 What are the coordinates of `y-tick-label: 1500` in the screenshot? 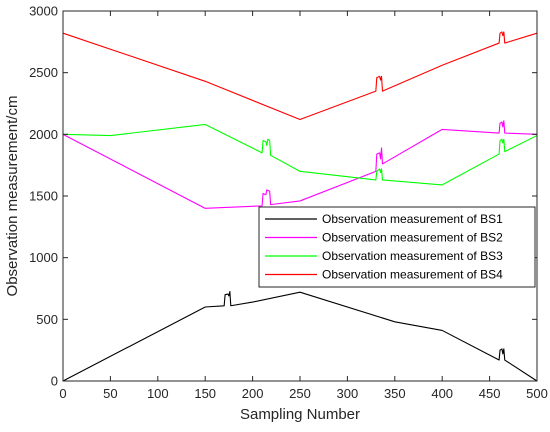 It's located at (43, 196).